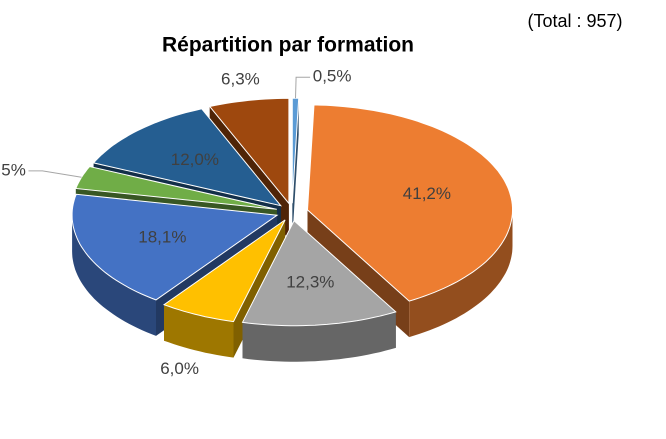  I want to click on data-label: 41,2%, so click(427, 193).